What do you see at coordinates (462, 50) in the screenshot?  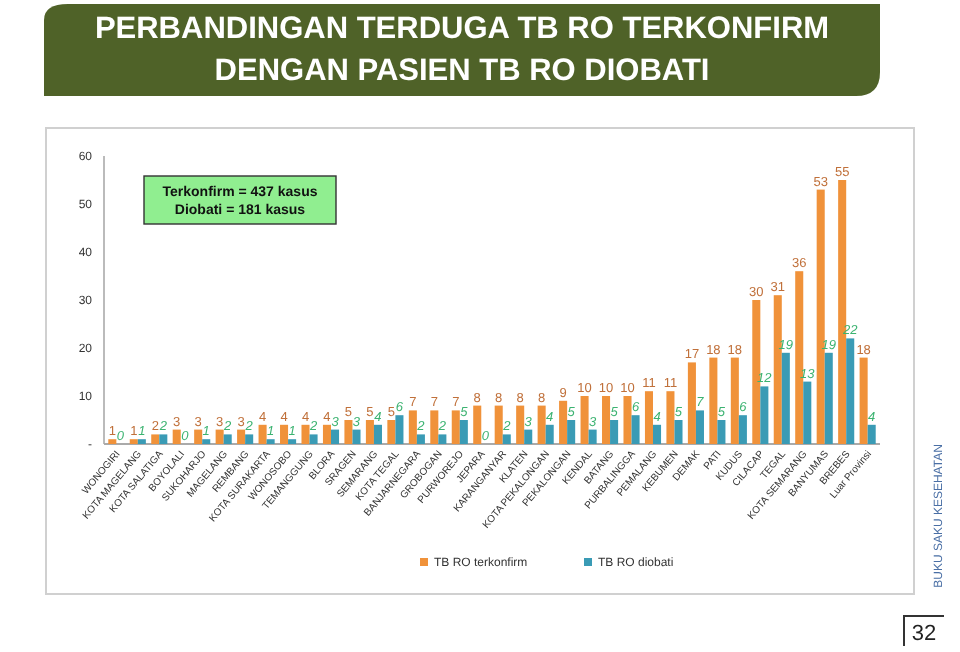 I see `chart-title: PERBANDINGAN TERDUGA TB RO TERKONFIRM DENGAN PASIEN TB RO DIOBATI` at bounding box center [462, 50].